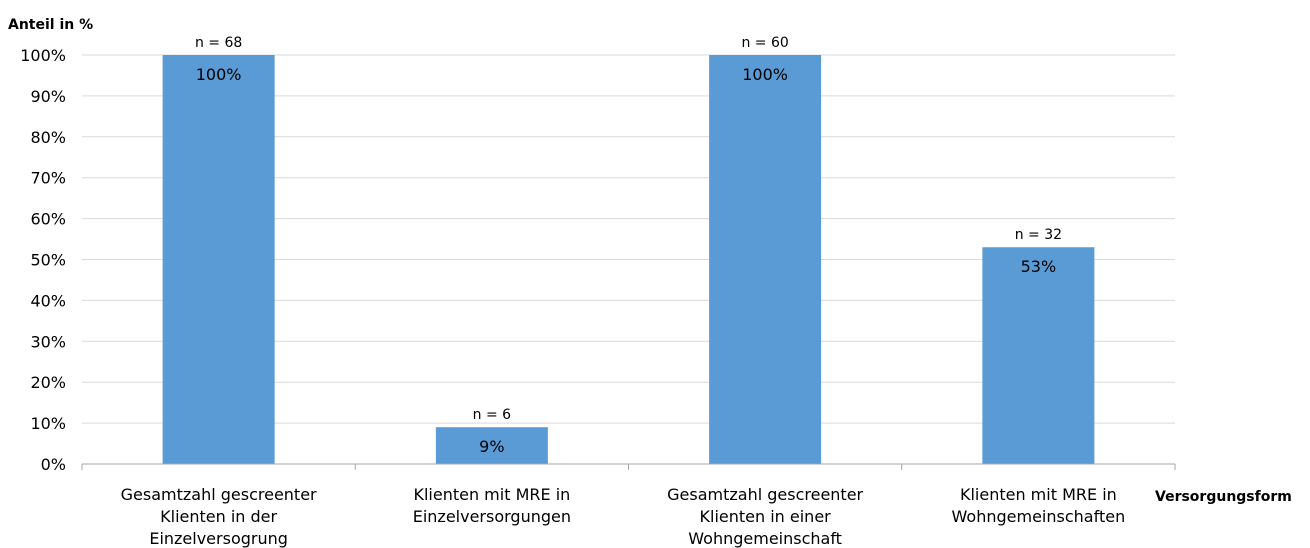 Image resolution: width=1310 pixels, height=548 pixels. I want to click on x-axis, so click(628, 466).